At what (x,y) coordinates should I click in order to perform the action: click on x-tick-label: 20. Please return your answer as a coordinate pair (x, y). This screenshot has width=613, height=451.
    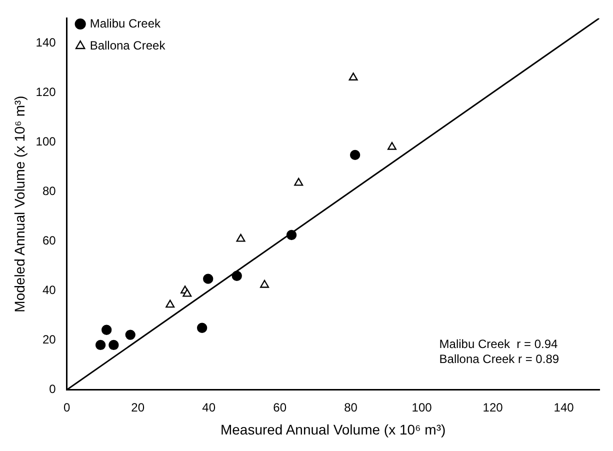
    Looking at the image, I should click on (138, 407).